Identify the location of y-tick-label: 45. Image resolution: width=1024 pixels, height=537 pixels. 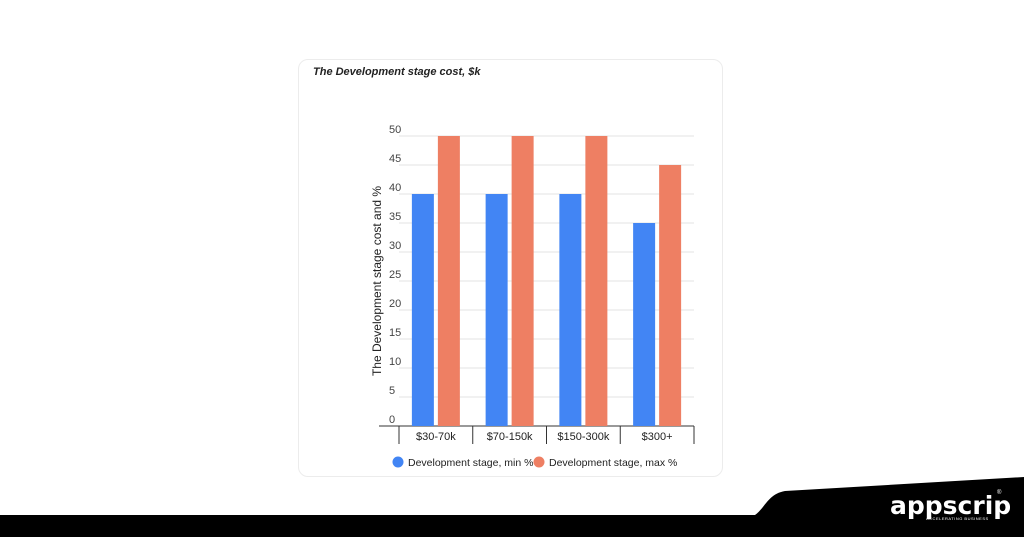
(395, 159).